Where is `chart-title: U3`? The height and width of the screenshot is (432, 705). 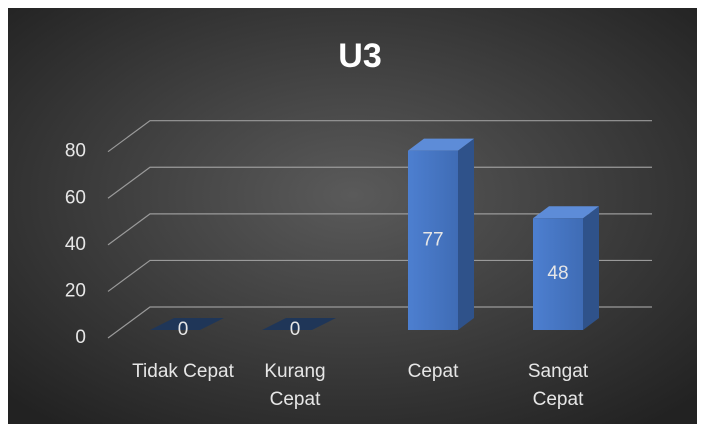
chart-title: U3 is located at coordinates (359, 56).